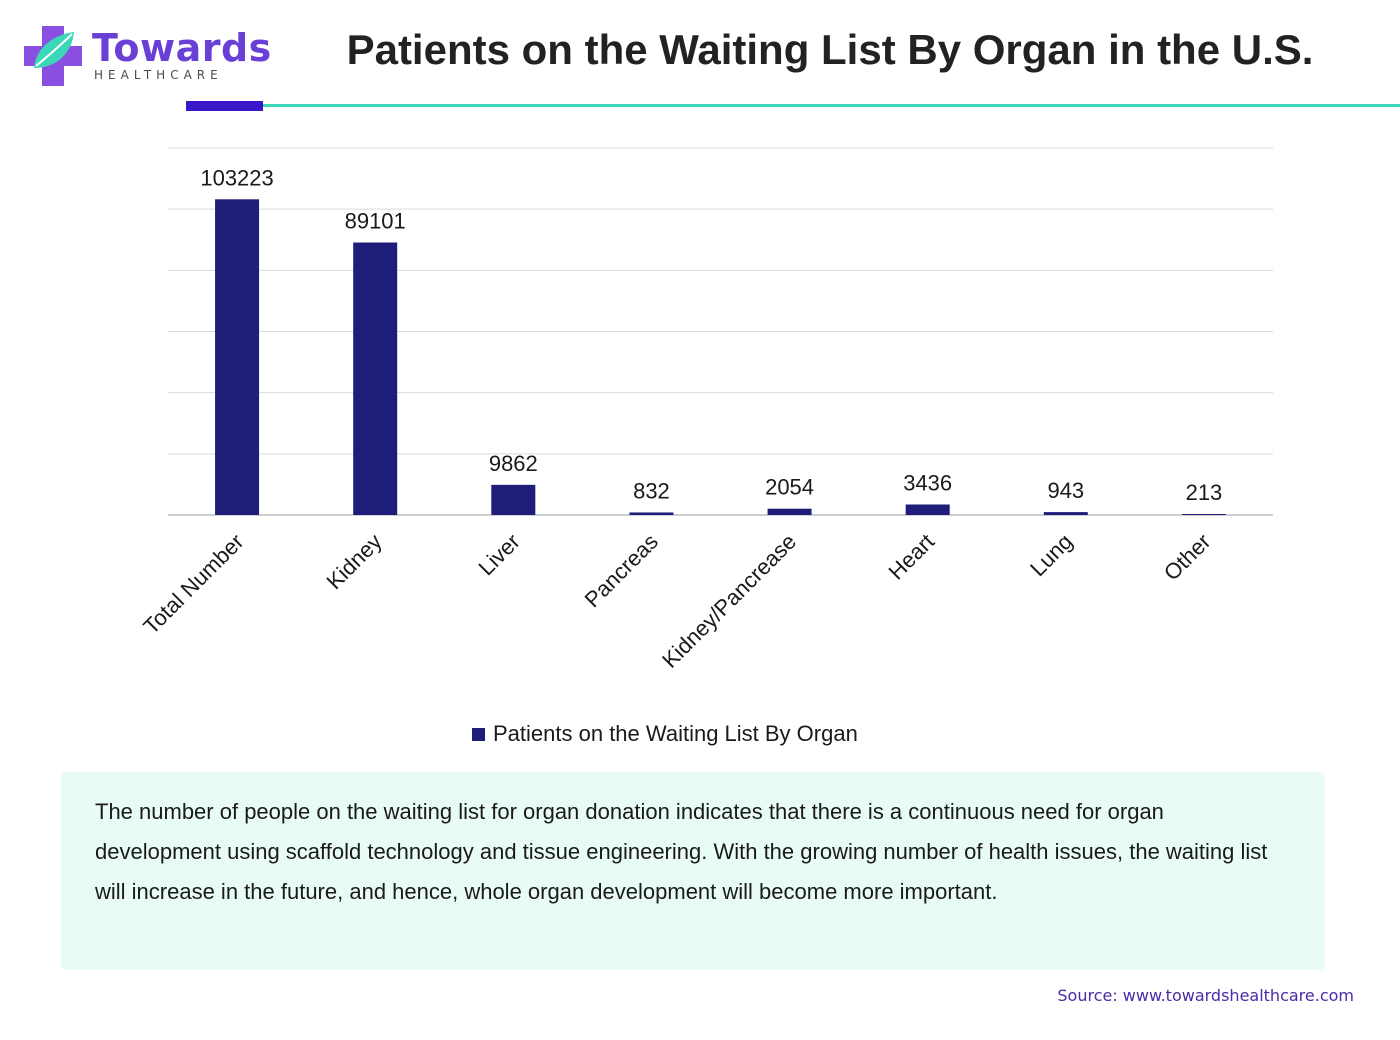  I want to click on brand-logo: Towards HEALTHCARE, so click(146, 56).